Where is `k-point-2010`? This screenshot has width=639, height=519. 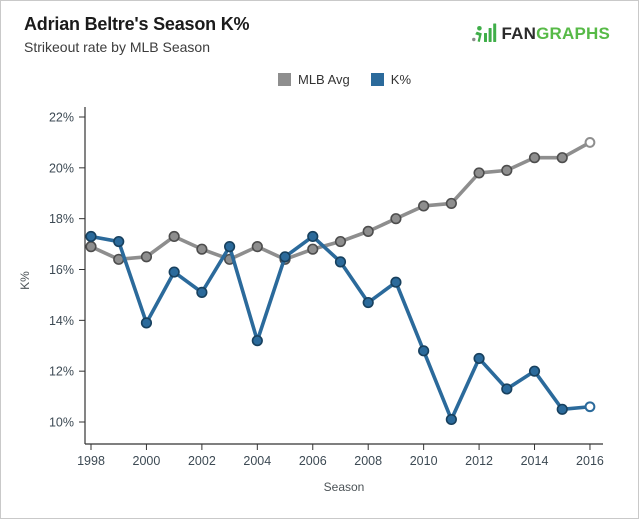 k-point-2010 is located at coordinates (424, 351).